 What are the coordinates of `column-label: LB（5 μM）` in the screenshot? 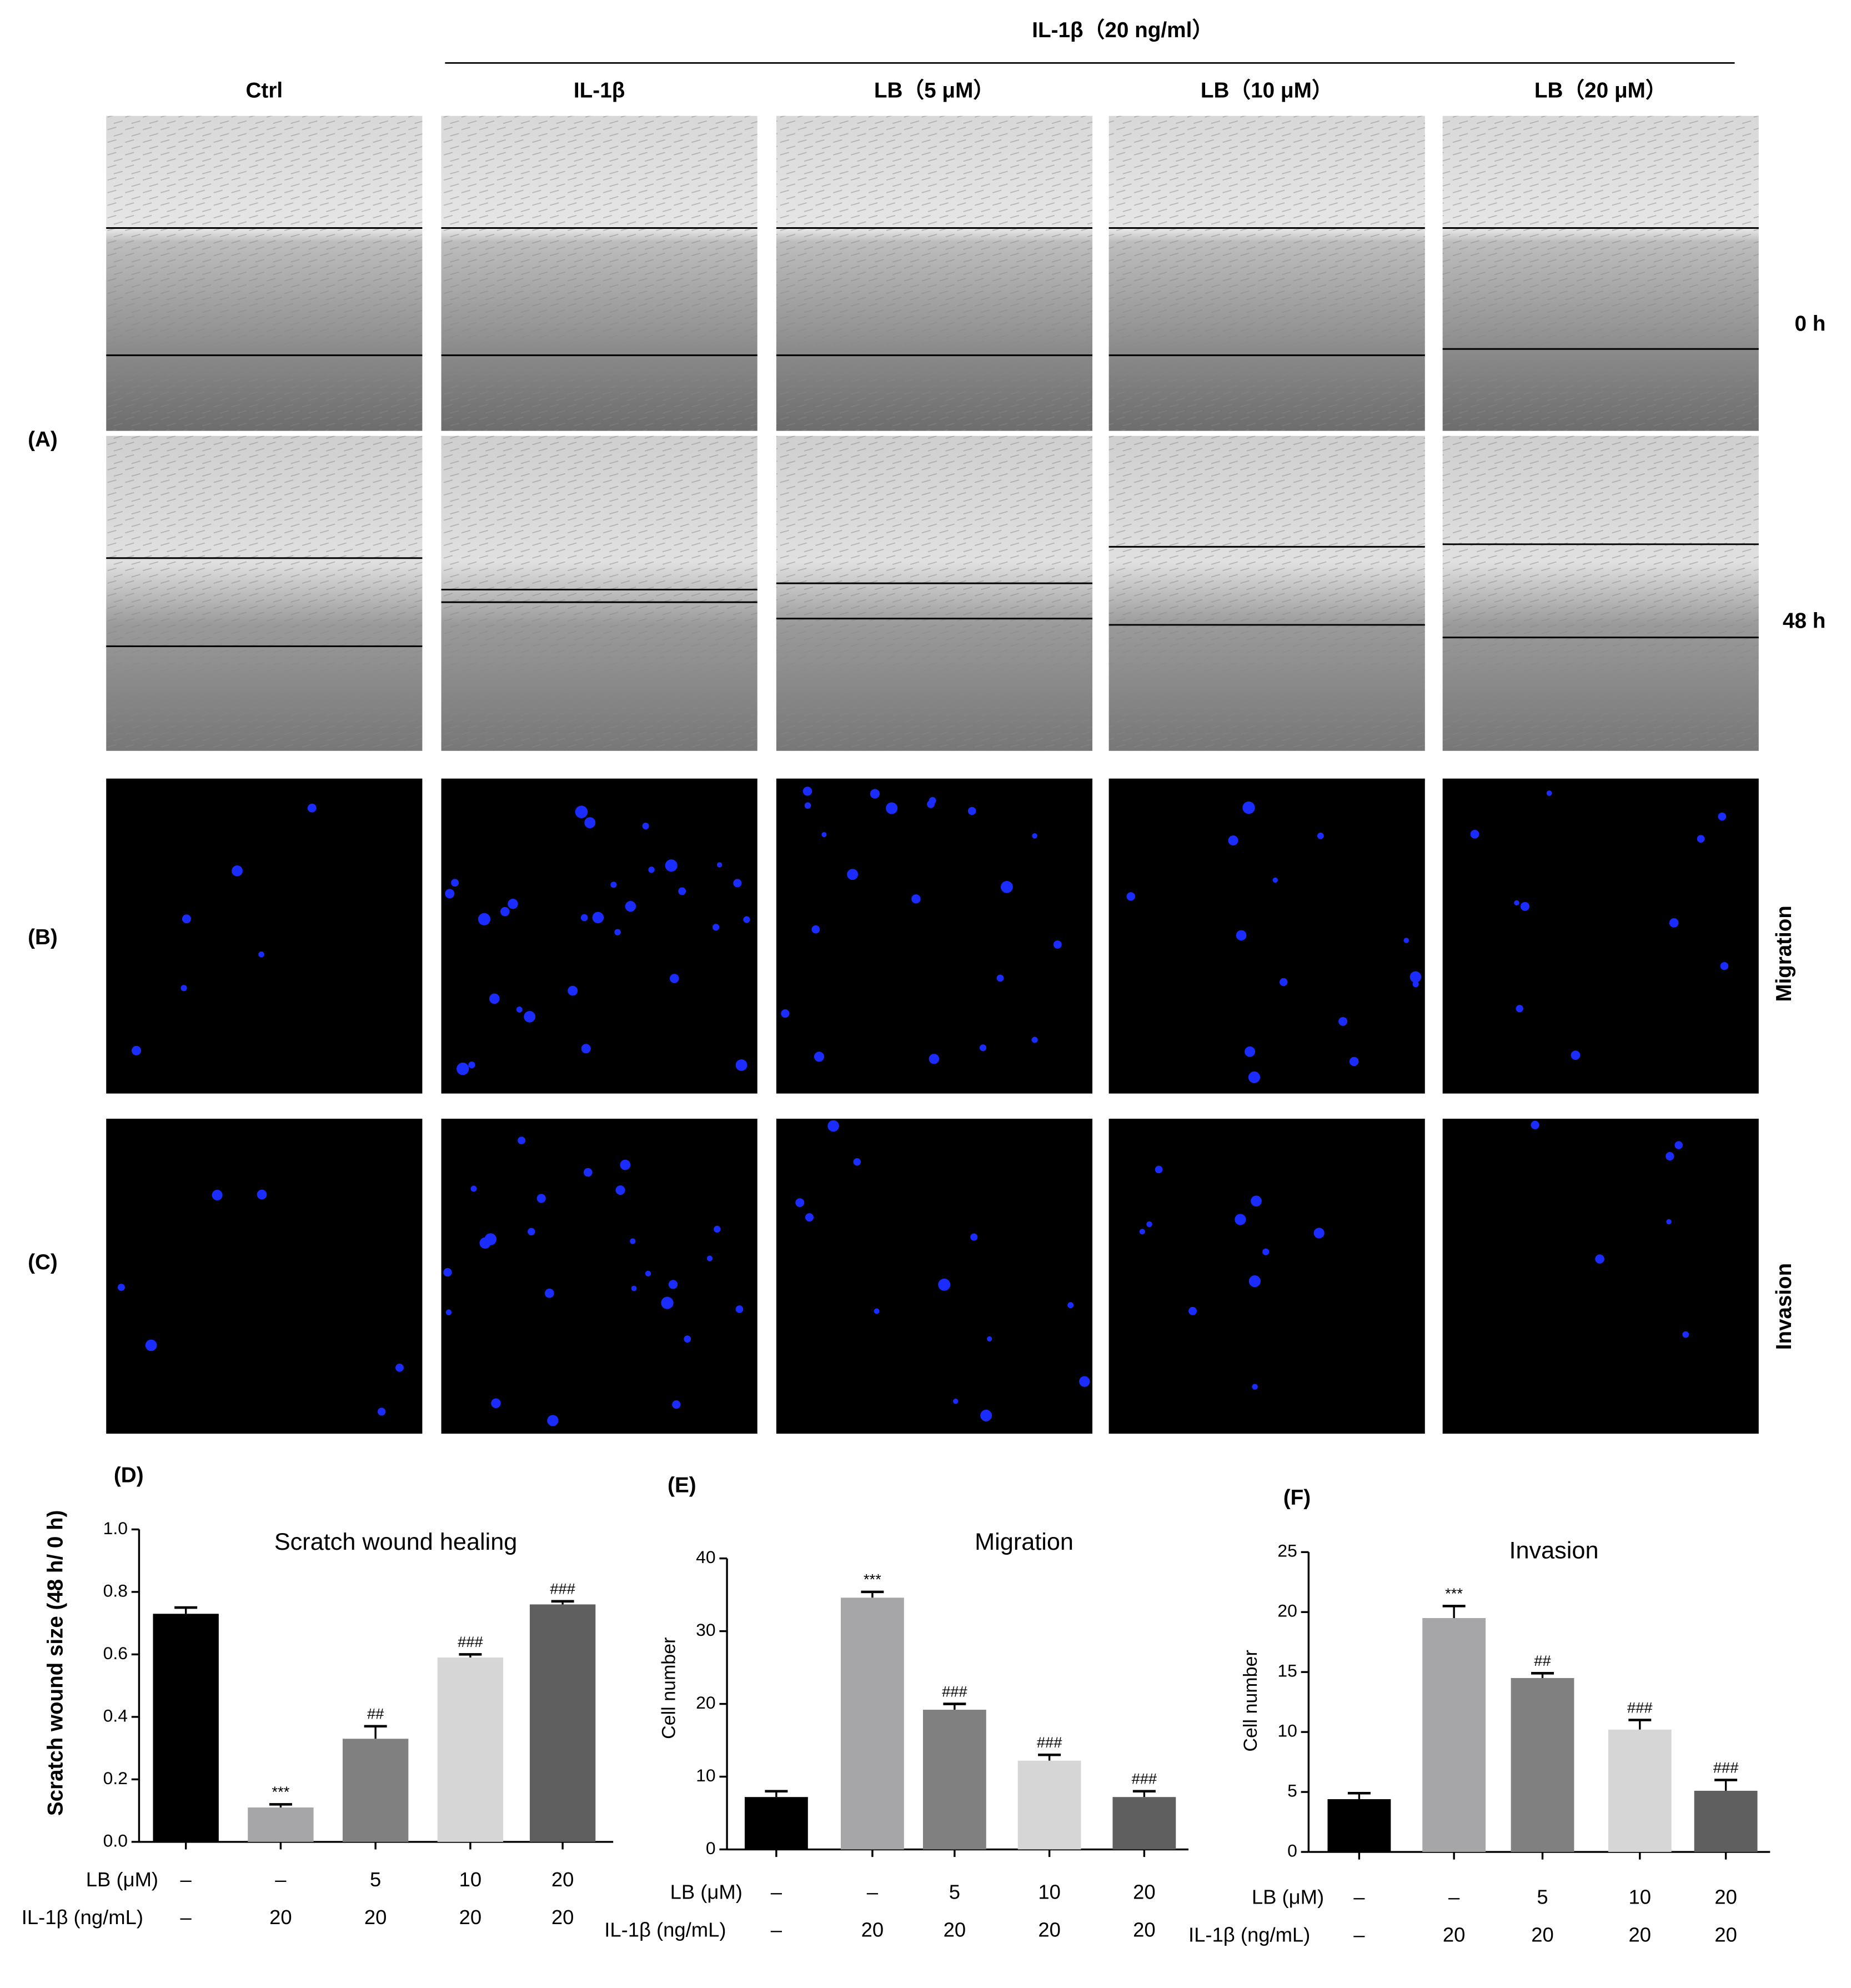 It's located at (934, 91).